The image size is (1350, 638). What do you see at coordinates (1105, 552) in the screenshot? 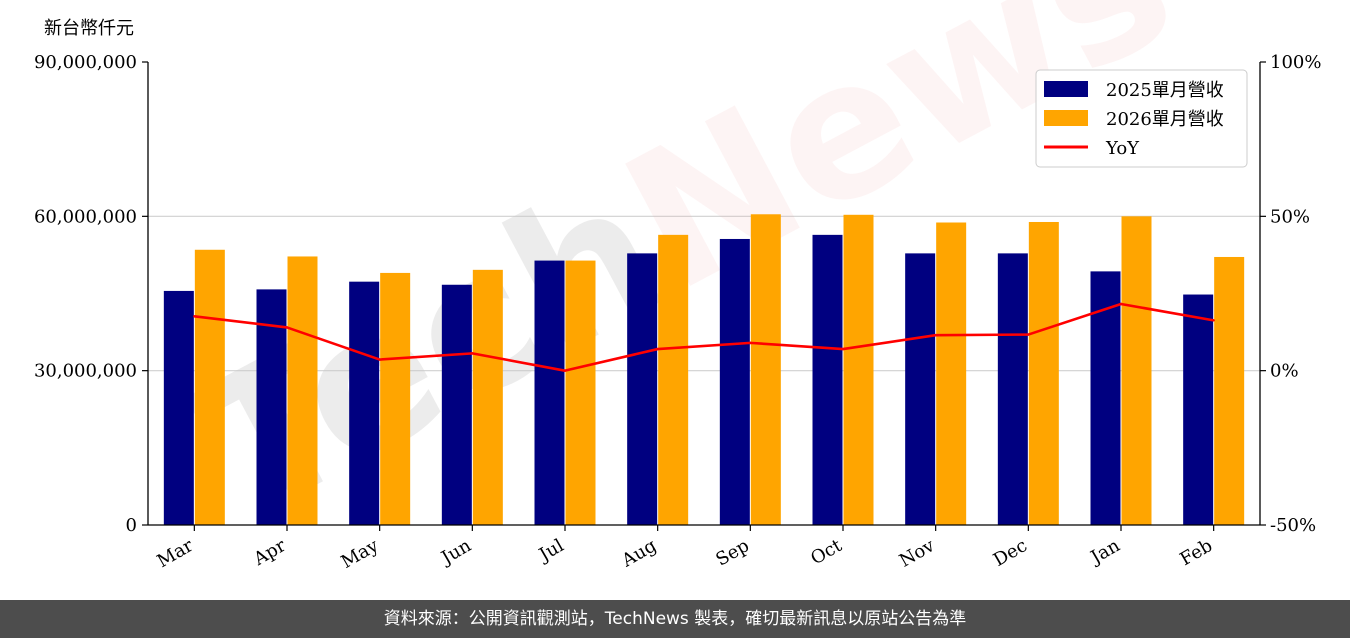
I see `x-tick-label: Jan` at bounding box center [1105, 552].